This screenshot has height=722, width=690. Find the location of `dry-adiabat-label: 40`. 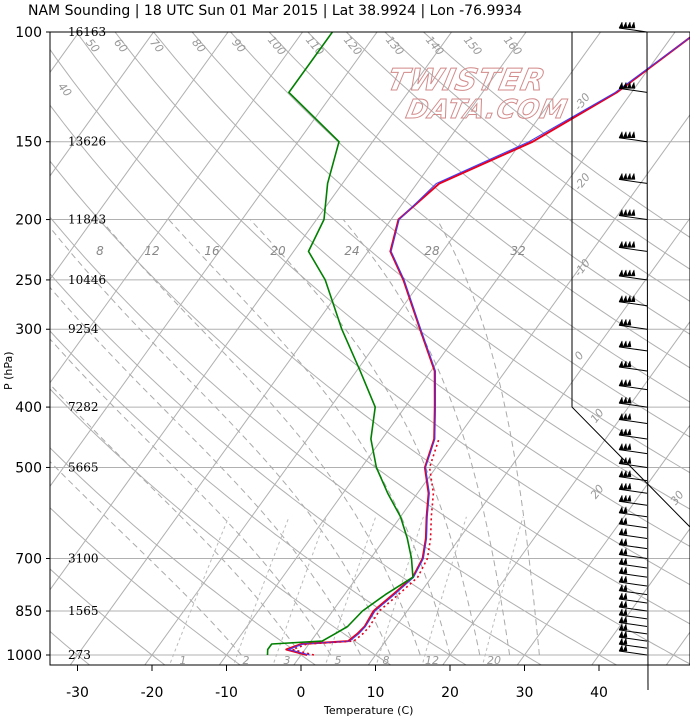

dry-adiabat-label: 40 is located at coordinates (64, 89).